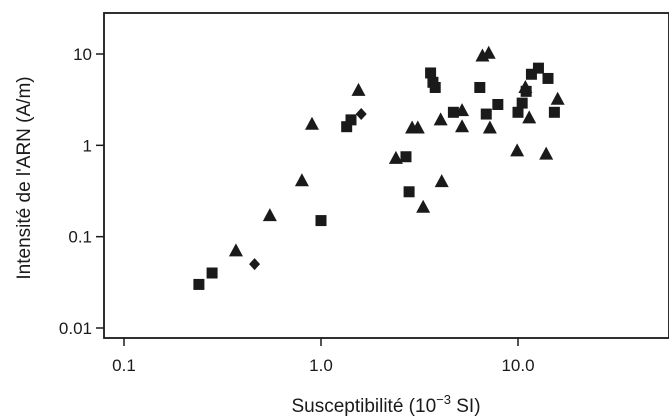  Describe the element at coordinates (517, 365) in the screenshot. I see `x-tick-label: 10.0` at that location.